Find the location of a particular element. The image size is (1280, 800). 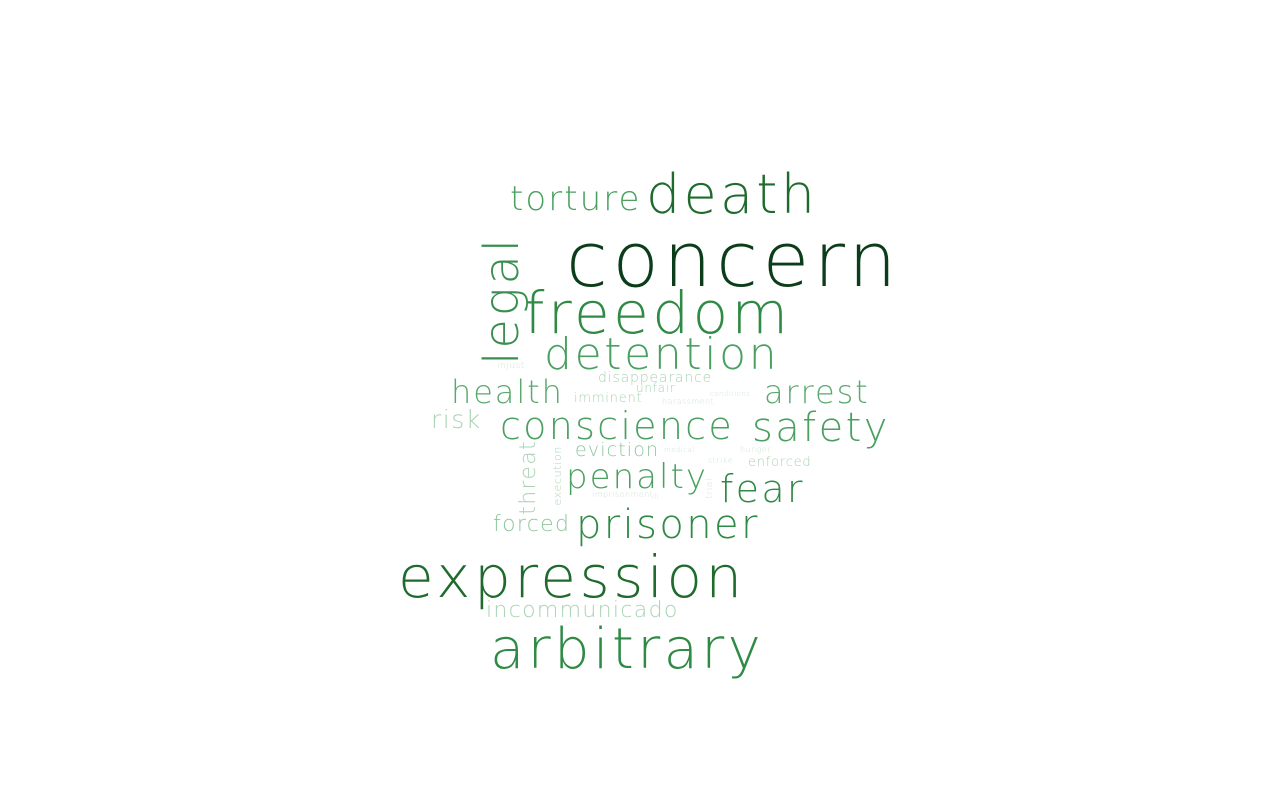

word-health: health is located at coordinates (507, 392).